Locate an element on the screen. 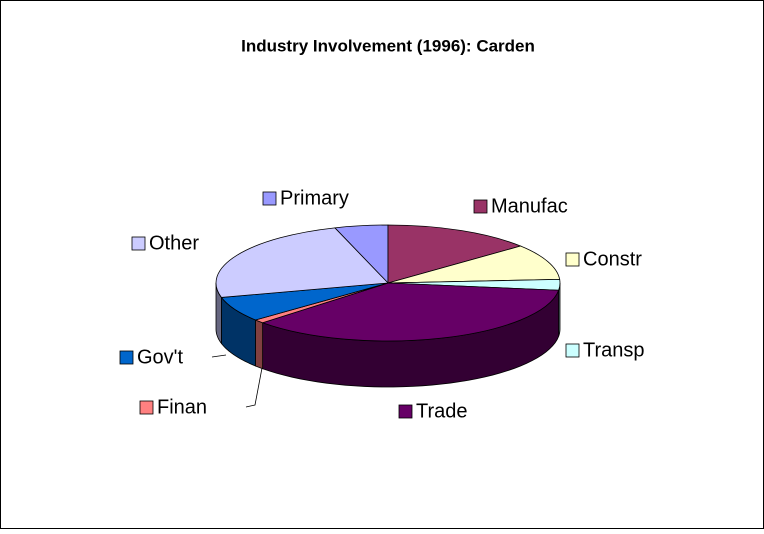 Image resolution: width=764 pixels, height=534 pixels. data-label: Primary is located at coordinates (314, 198).